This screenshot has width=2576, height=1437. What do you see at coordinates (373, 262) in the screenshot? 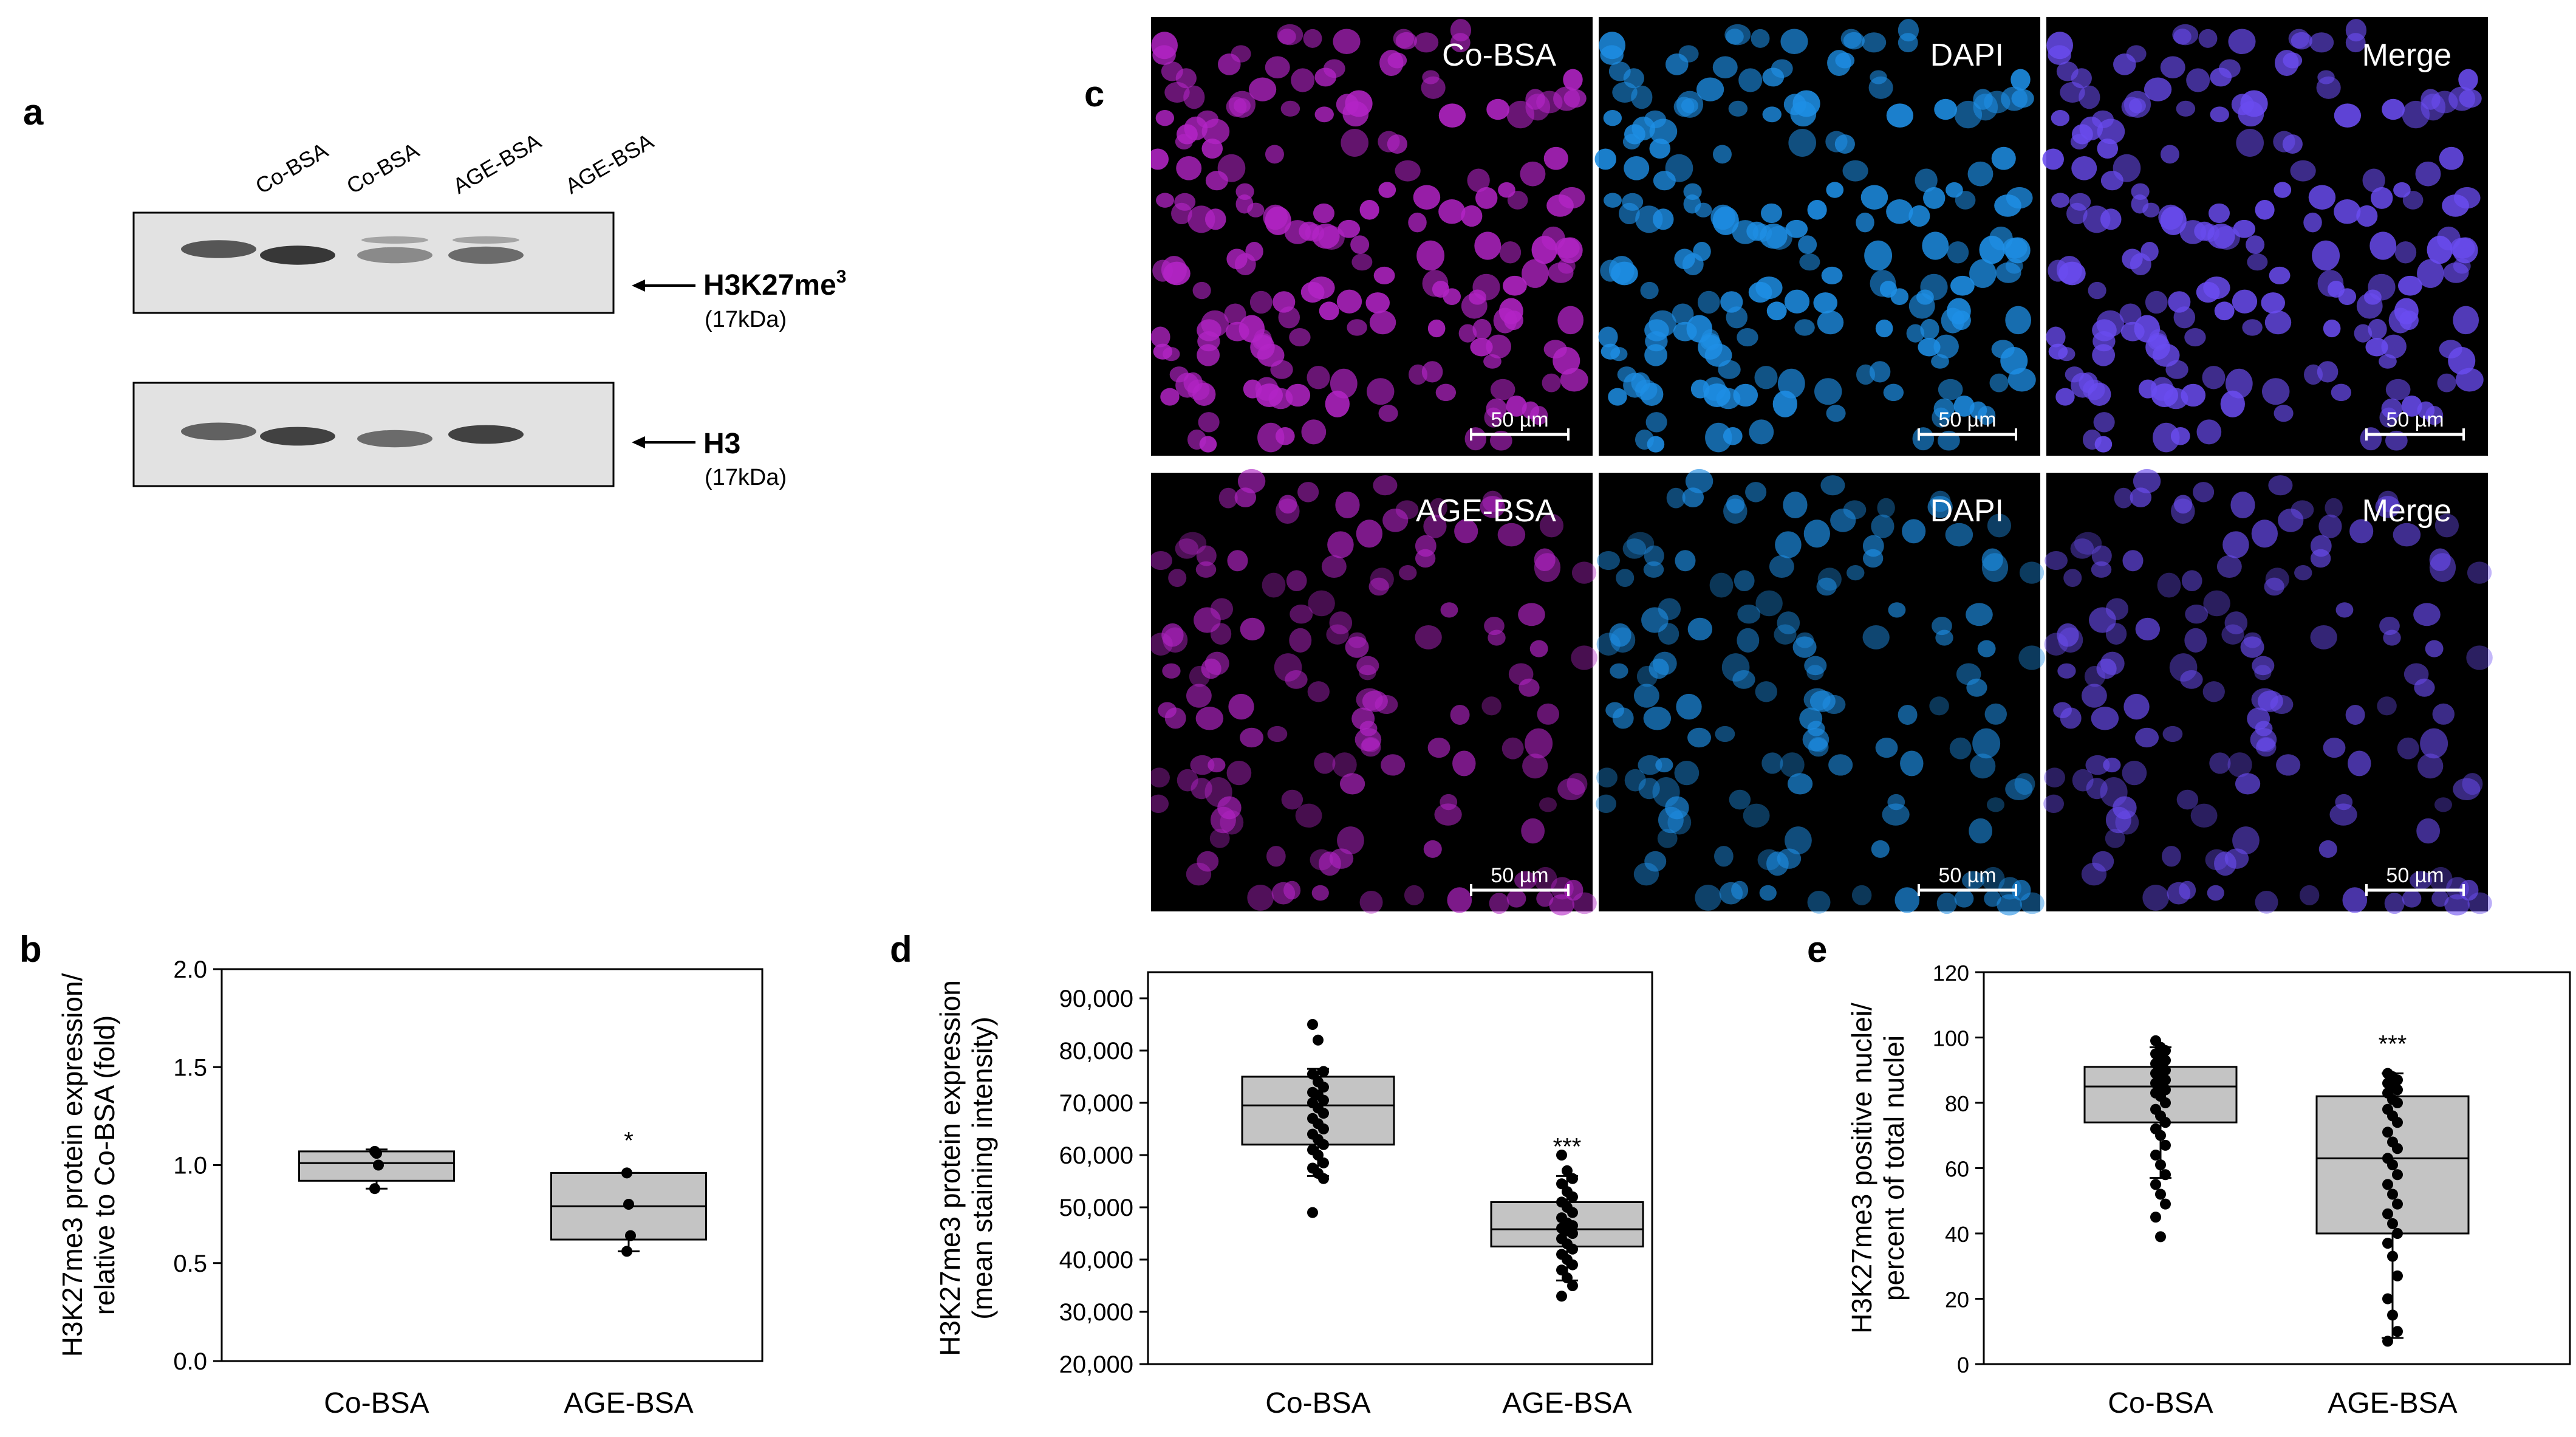
I see `blot-membrane` at bounding box center [373, 262].